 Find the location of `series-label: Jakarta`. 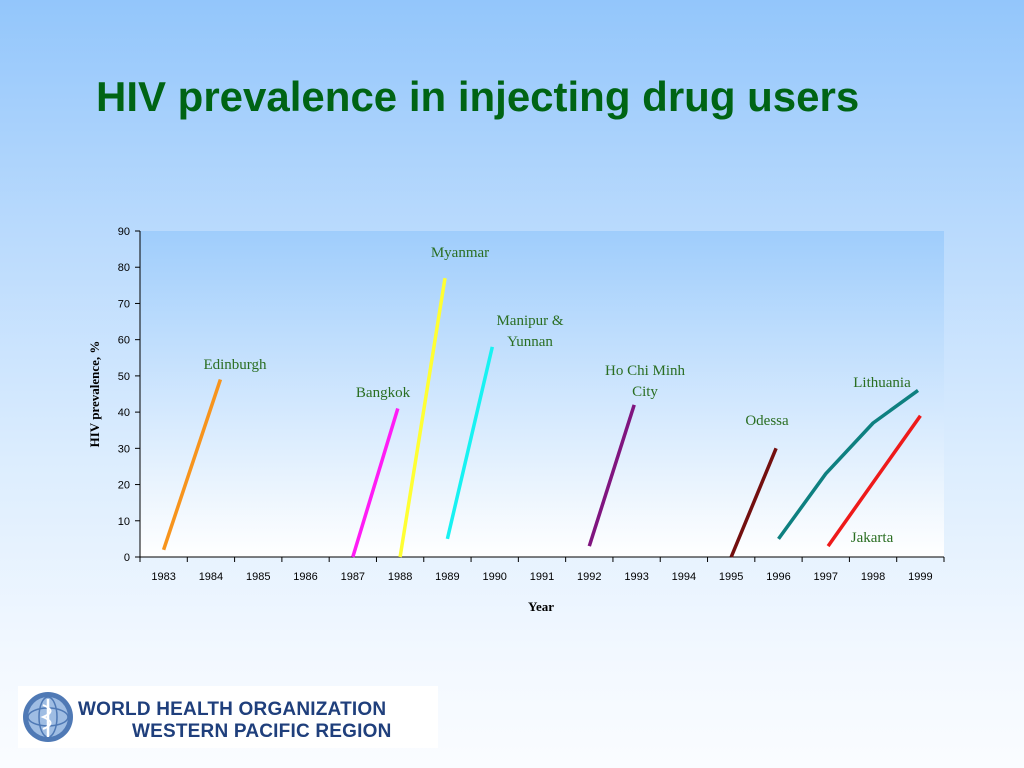

series-label: Jakarta is located at coordinates (872, 538).